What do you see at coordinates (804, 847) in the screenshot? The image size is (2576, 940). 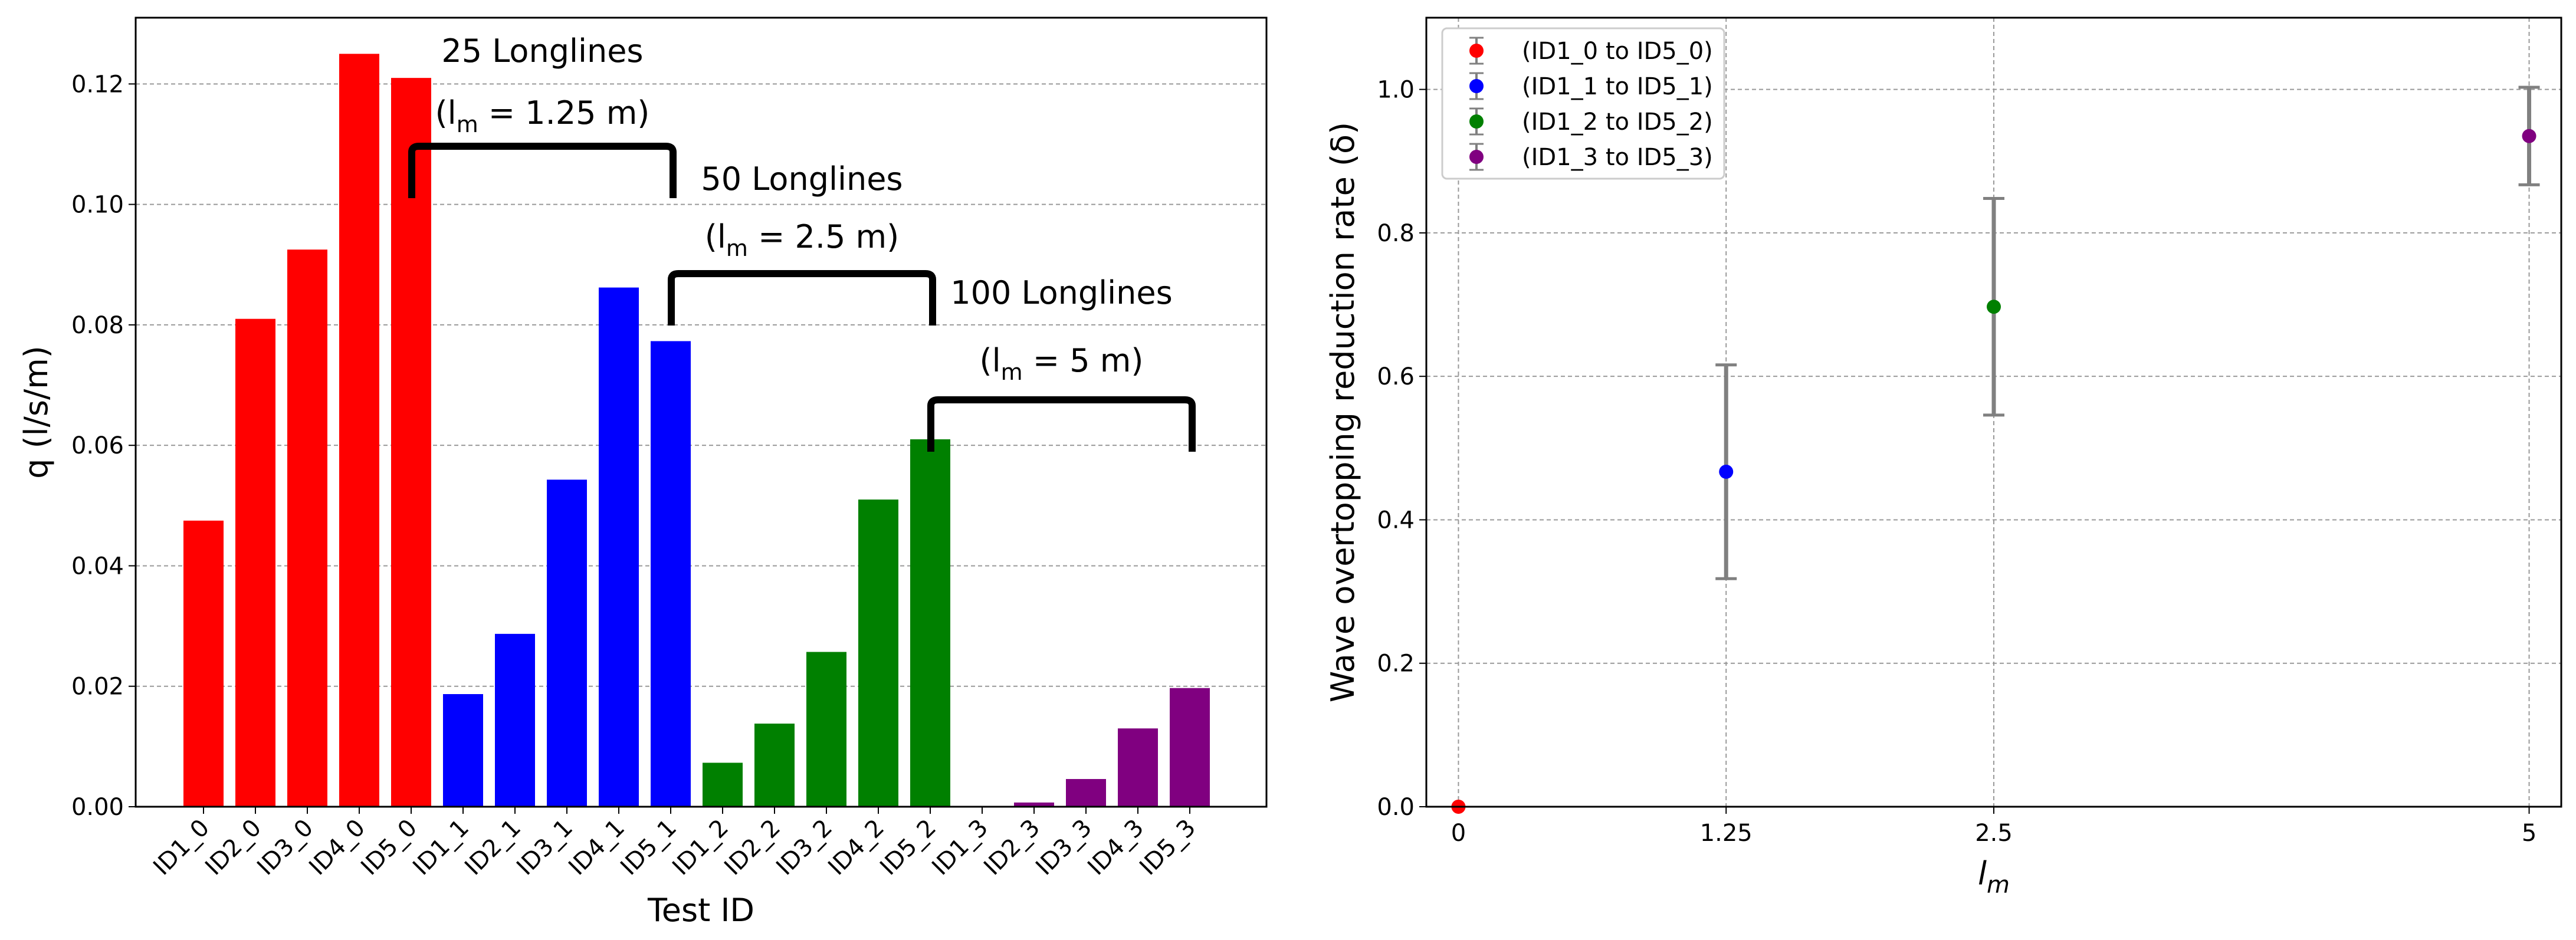 I see `x-tick-label: ID3_2` at bounding box center [804, 847].